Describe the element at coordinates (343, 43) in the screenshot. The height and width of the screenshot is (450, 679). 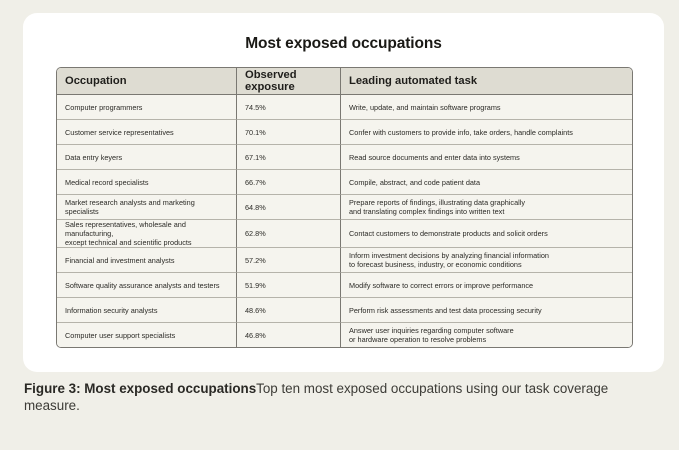
I see `figure-title: Most exposed occupations` at that location.